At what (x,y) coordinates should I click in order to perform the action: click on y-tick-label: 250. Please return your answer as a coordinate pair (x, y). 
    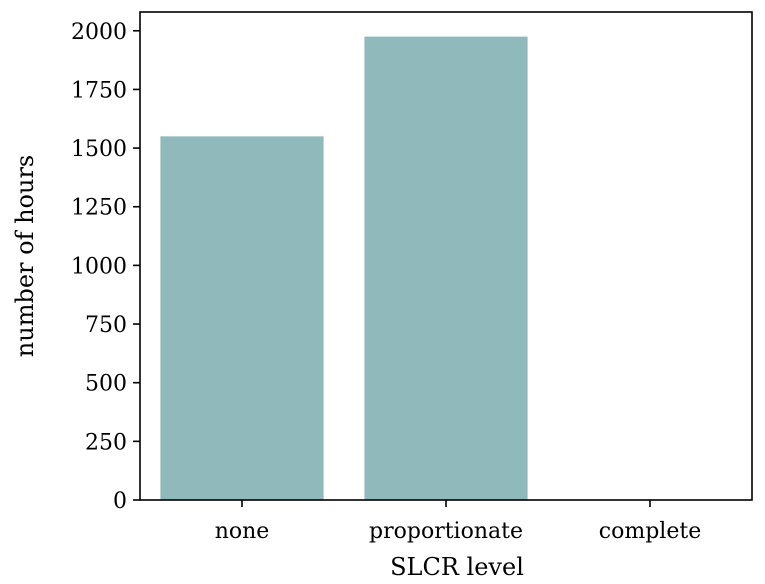
    Looking at the image, I should click on (106, 442).